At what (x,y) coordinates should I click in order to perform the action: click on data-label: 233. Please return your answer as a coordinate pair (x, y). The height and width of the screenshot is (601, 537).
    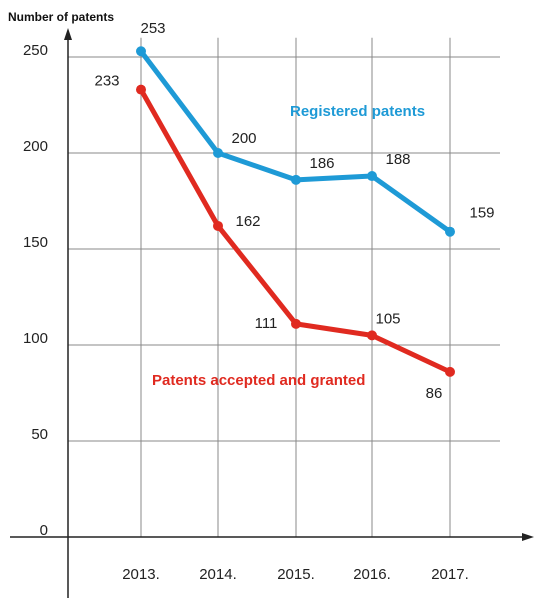
    Looking at the image, I should click on (106, 81).